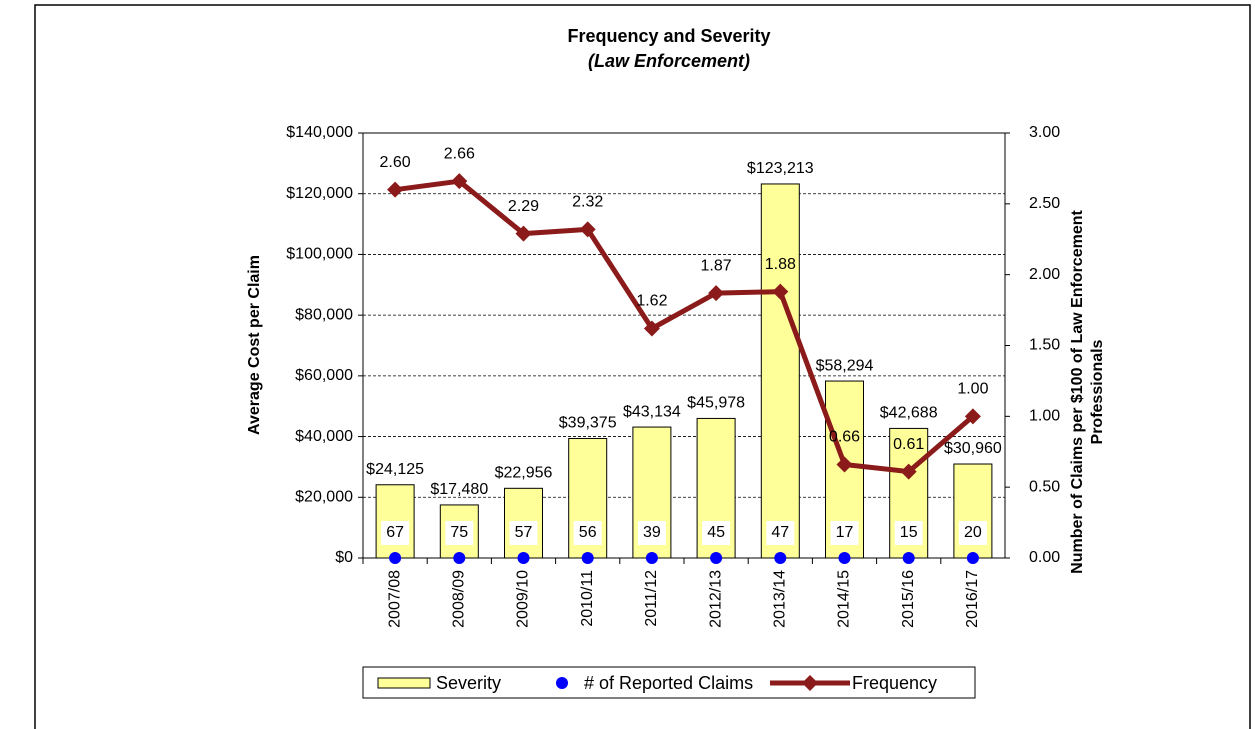 The width and height of the screenshot is (1255, 729). I want to click on frequency-value-label: 0.61, so click(908, 444).